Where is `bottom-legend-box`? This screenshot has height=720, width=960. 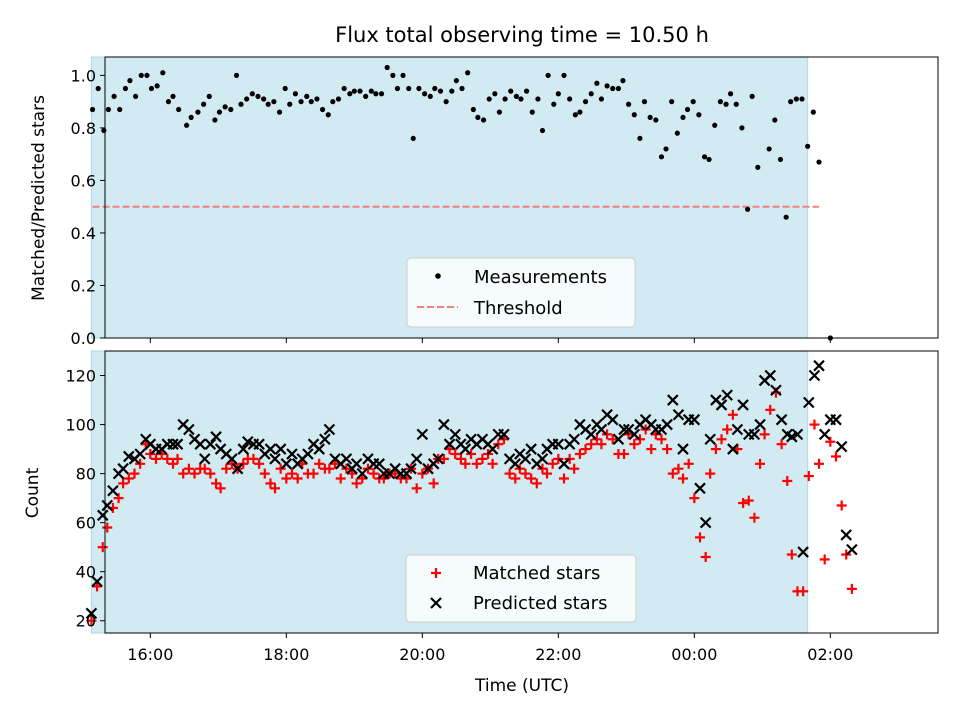
bottom-legend-box is located at coordinates (521, 588).